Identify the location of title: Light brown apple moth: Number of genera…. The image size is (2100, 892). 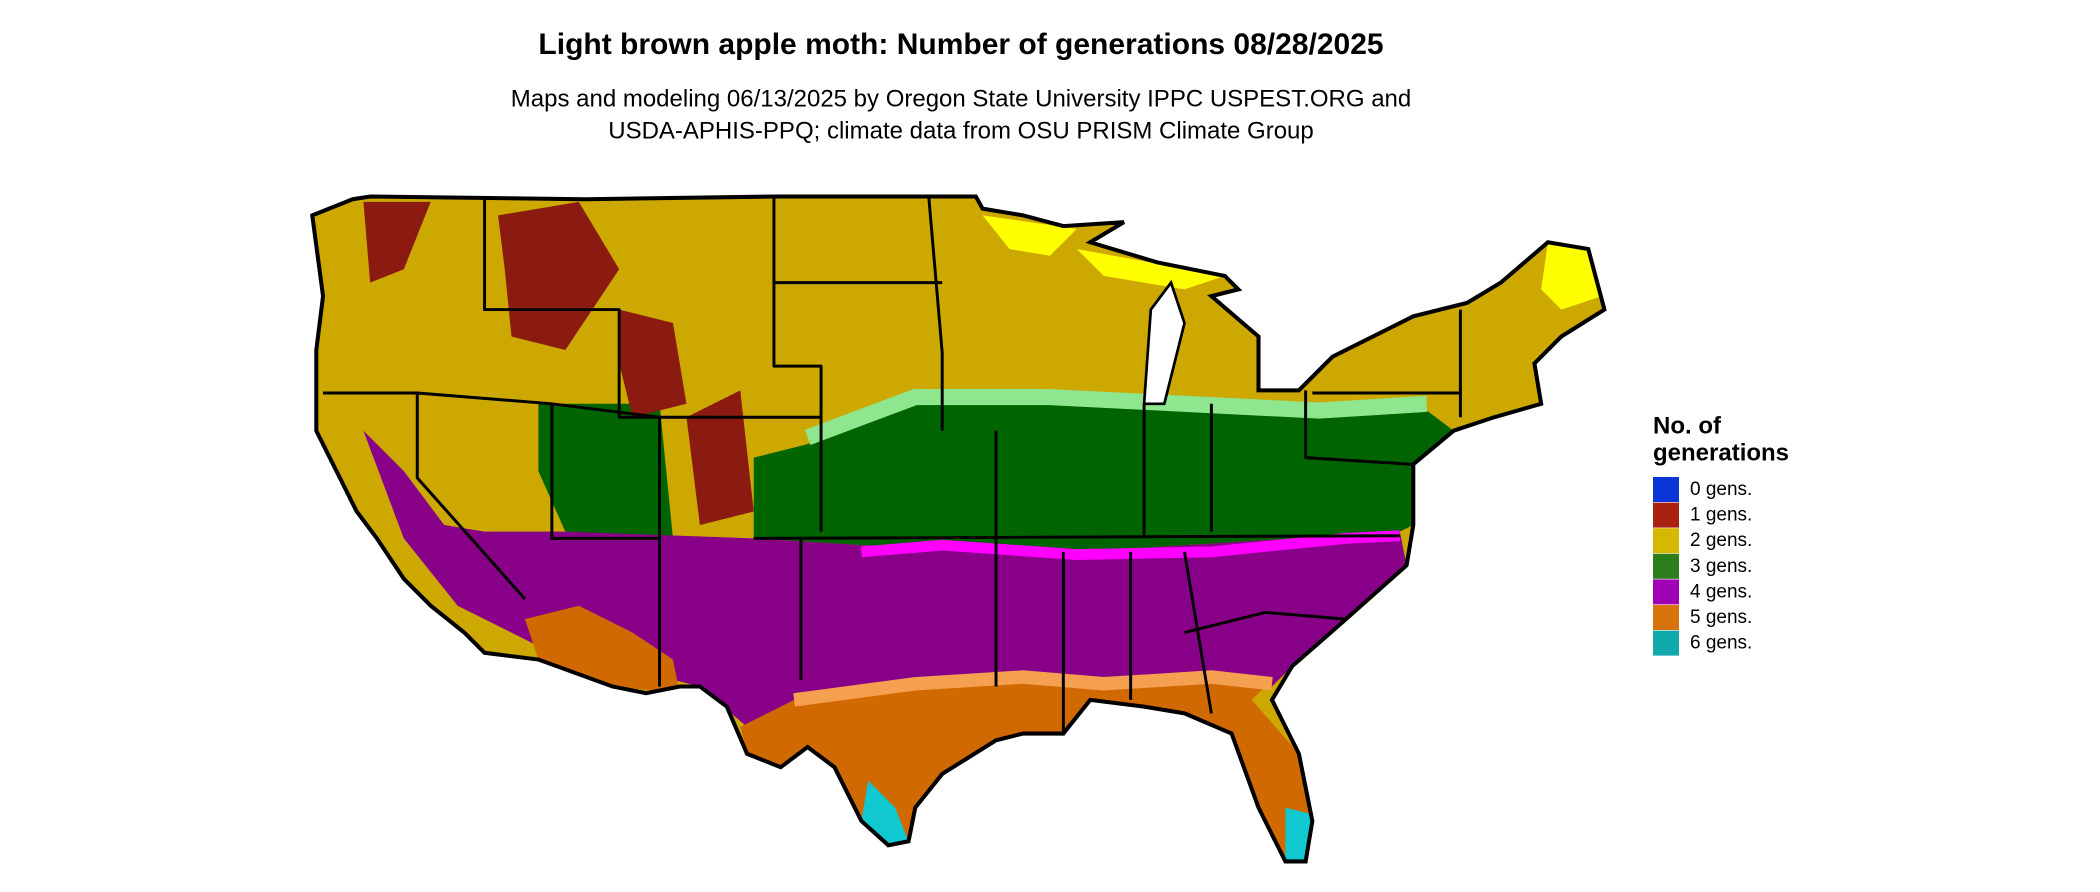
(960, 44).